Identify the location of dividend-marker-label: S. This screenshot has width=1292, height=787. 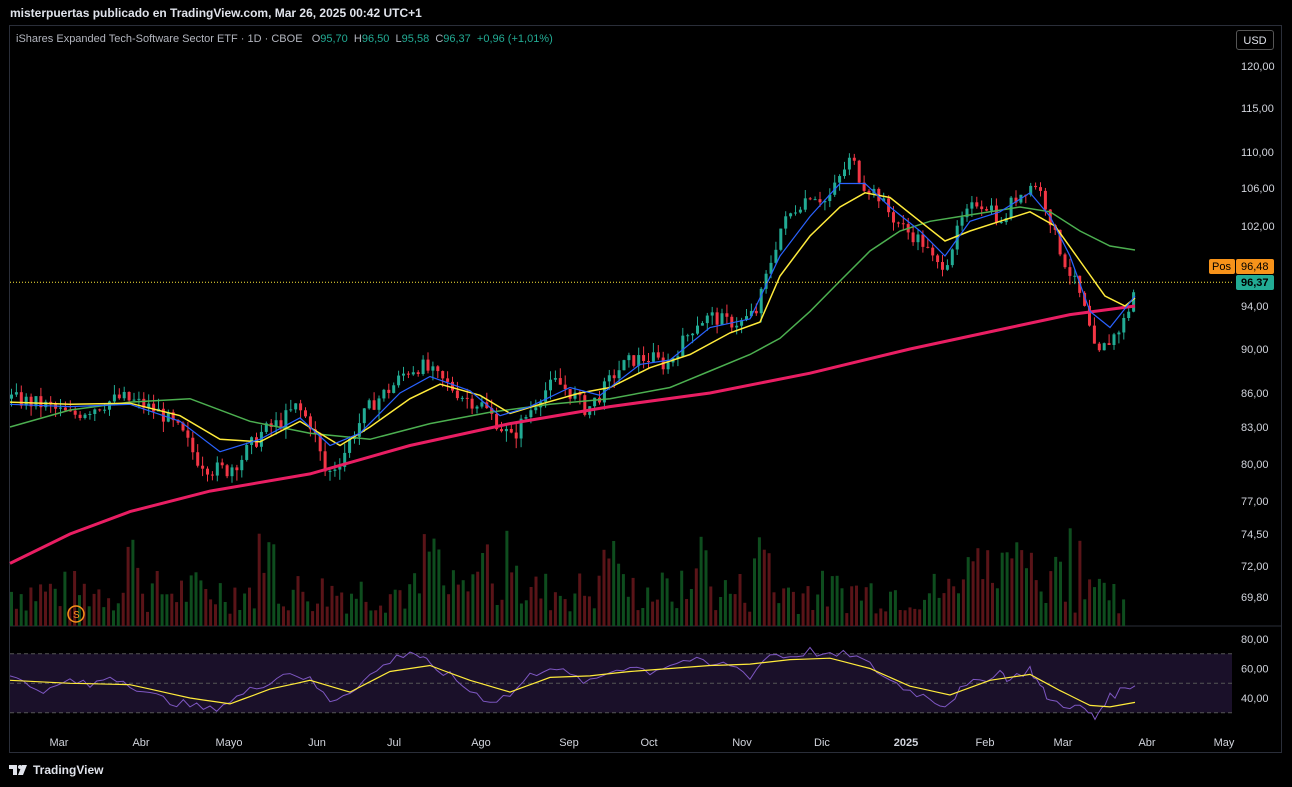
(76, 615).